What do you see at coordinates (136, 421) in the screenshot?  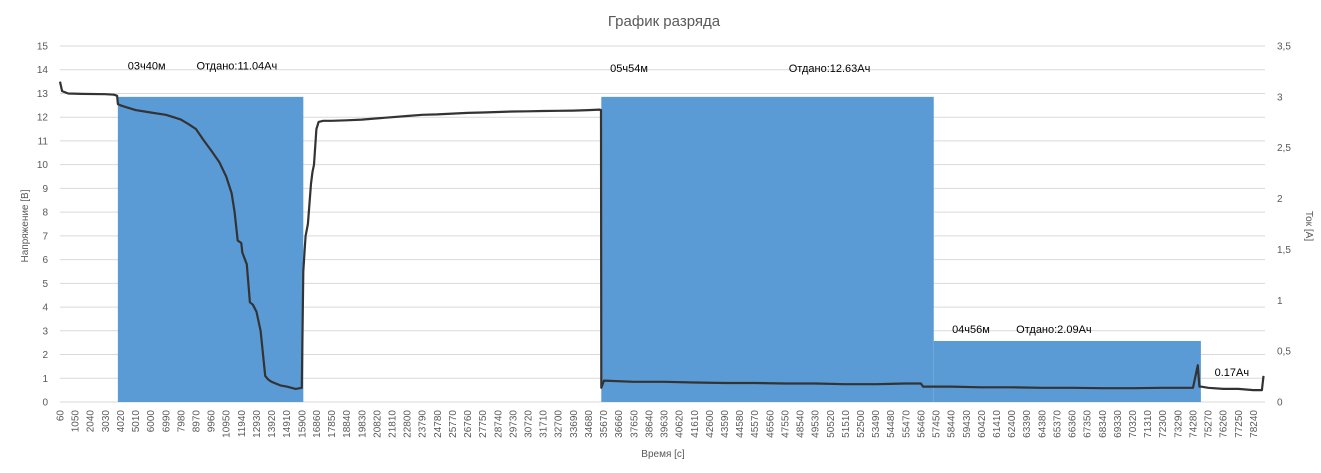 I see `x-tick-label: 5010` at bounding box center [136, 421].